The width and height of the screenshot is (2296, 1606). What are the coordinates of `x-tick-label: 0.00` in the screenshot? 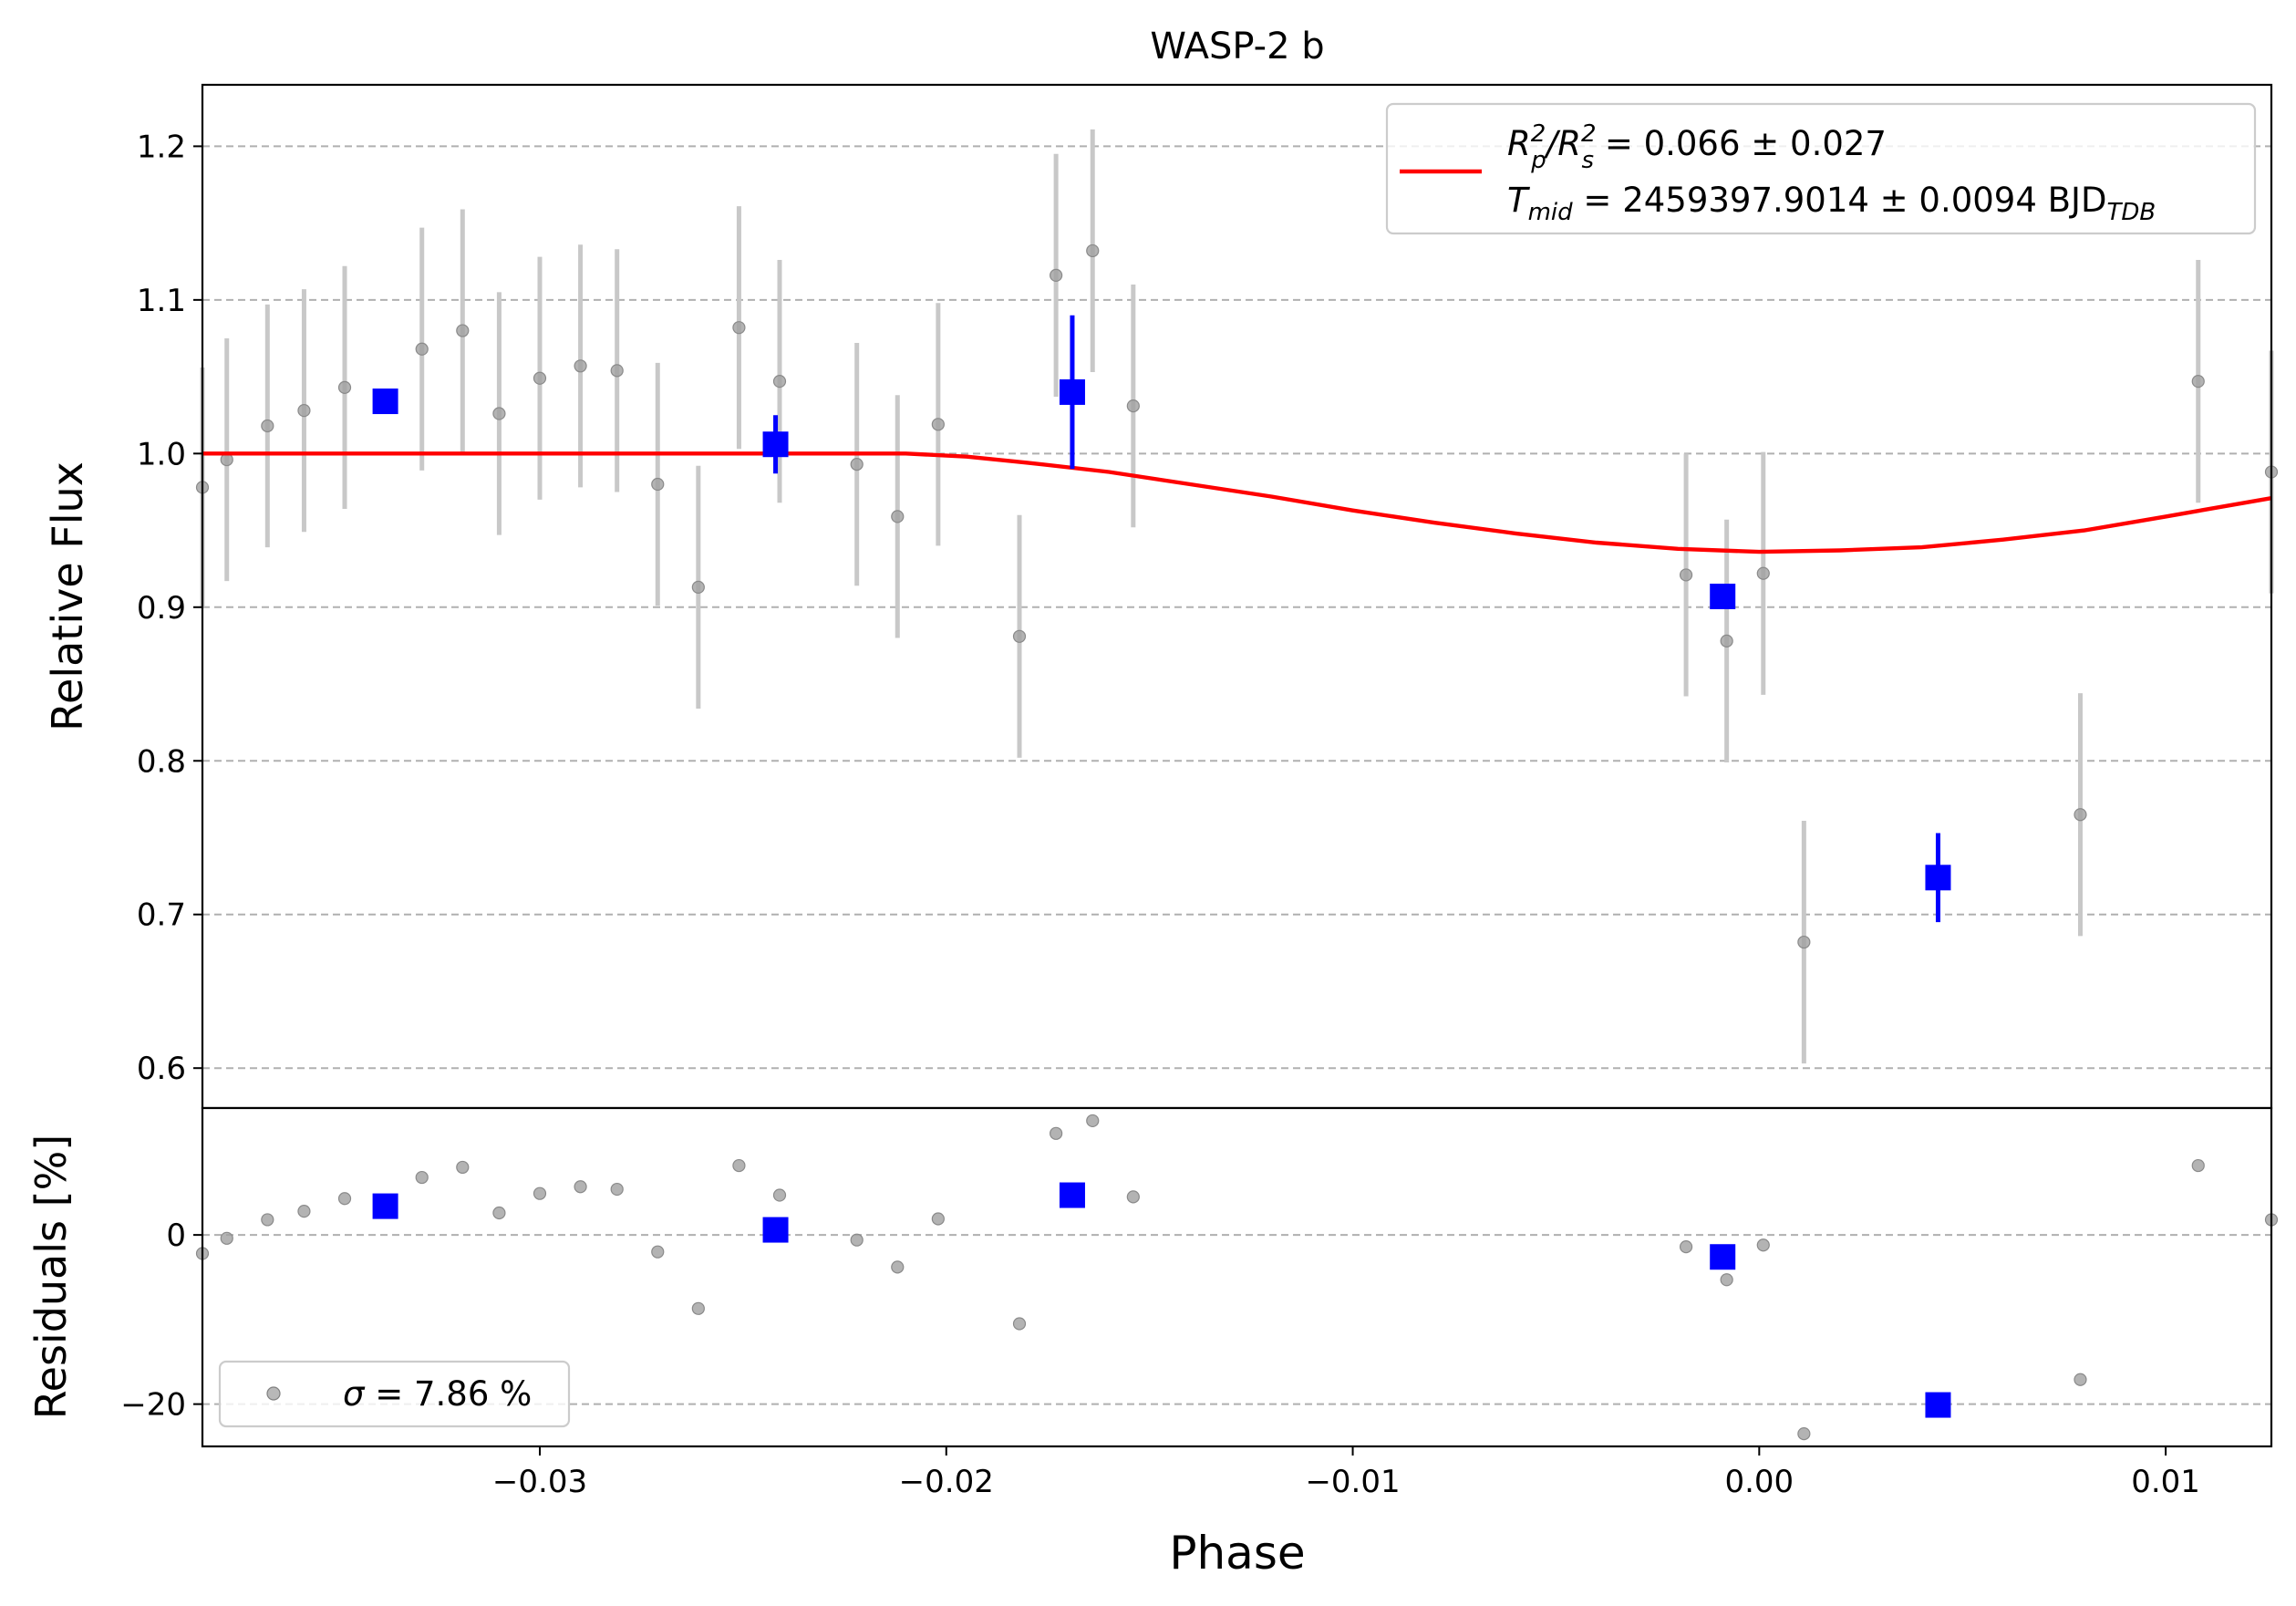 It's located at (1759, 1482).